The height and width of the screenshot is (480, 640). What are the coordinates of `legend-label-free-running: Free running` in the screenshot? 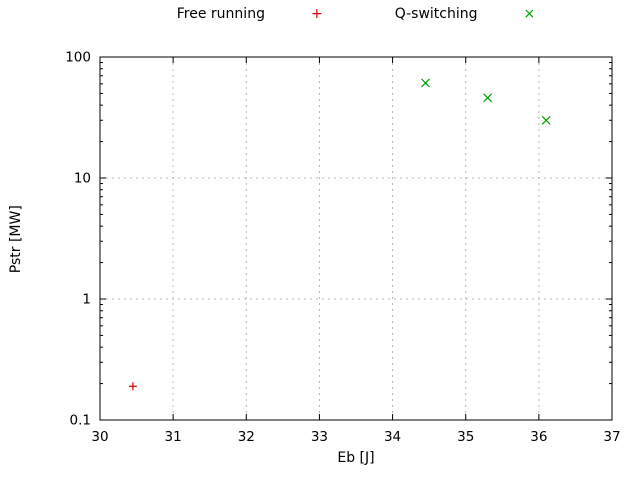 It's located at (220, 14).